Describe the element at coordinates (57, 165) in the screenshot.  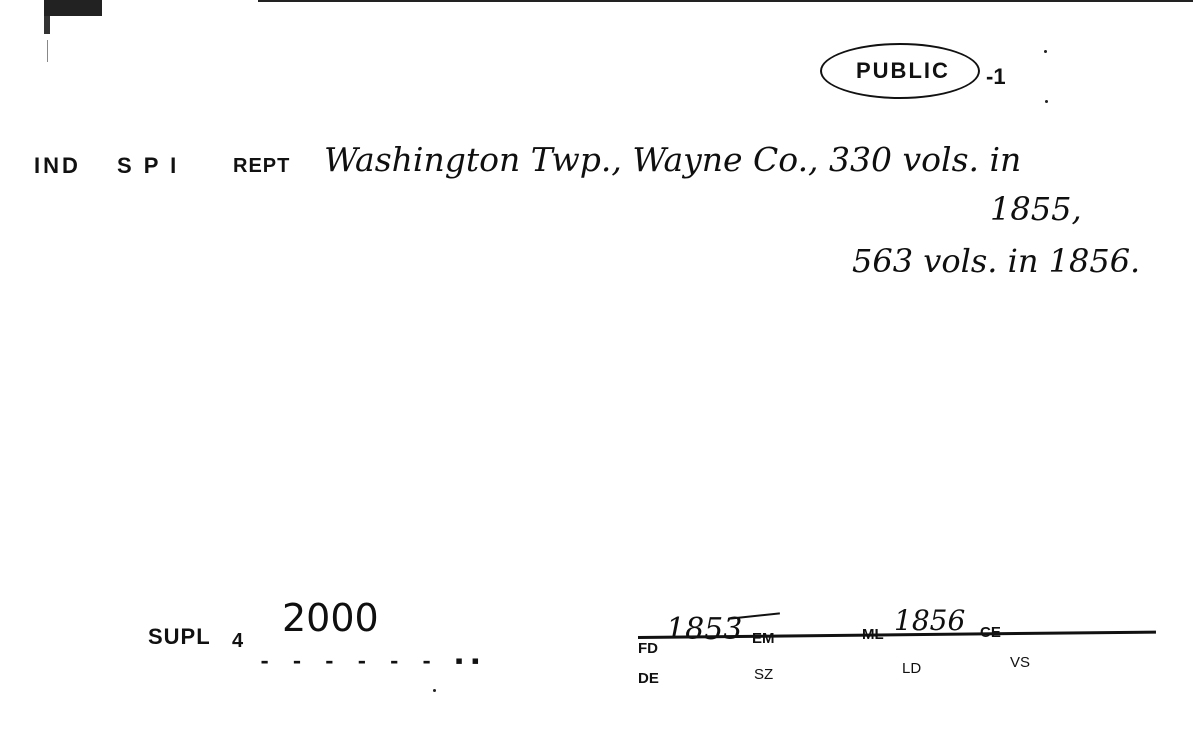
I see `header-ind: IND` at that location.